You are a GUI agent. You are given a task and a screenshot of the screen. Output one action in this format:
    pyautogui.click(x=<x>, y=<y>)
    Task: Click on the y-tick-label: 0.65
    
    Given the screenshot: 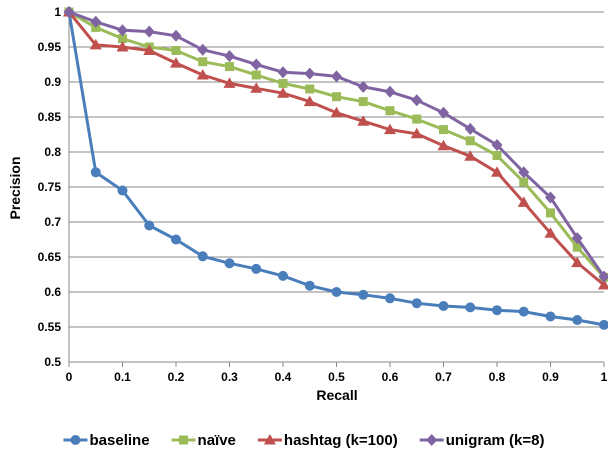 What is the action you would take?
    pyautogui.click(x=50, y=257)
    